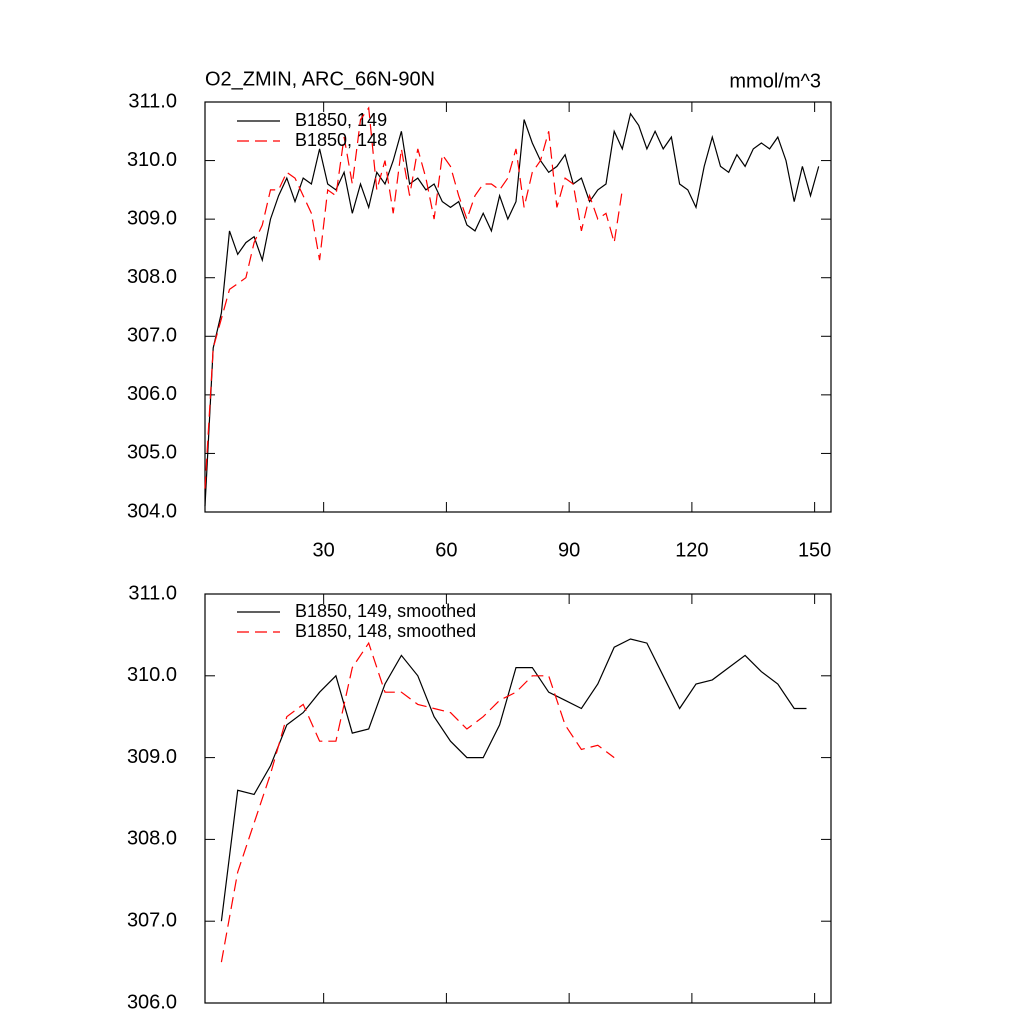 The height and width of the screenshot is (1024, 1024). I want to click on legend-label: B1850, 148, smoothed, so click(385, 631).